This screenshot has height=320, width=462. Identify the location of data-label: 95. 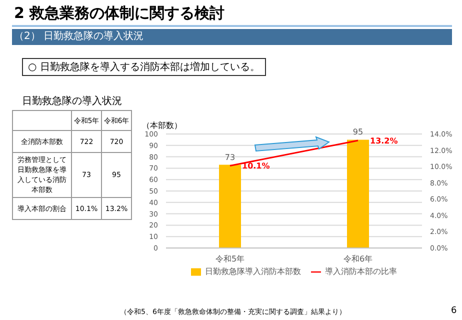
(358, 132).